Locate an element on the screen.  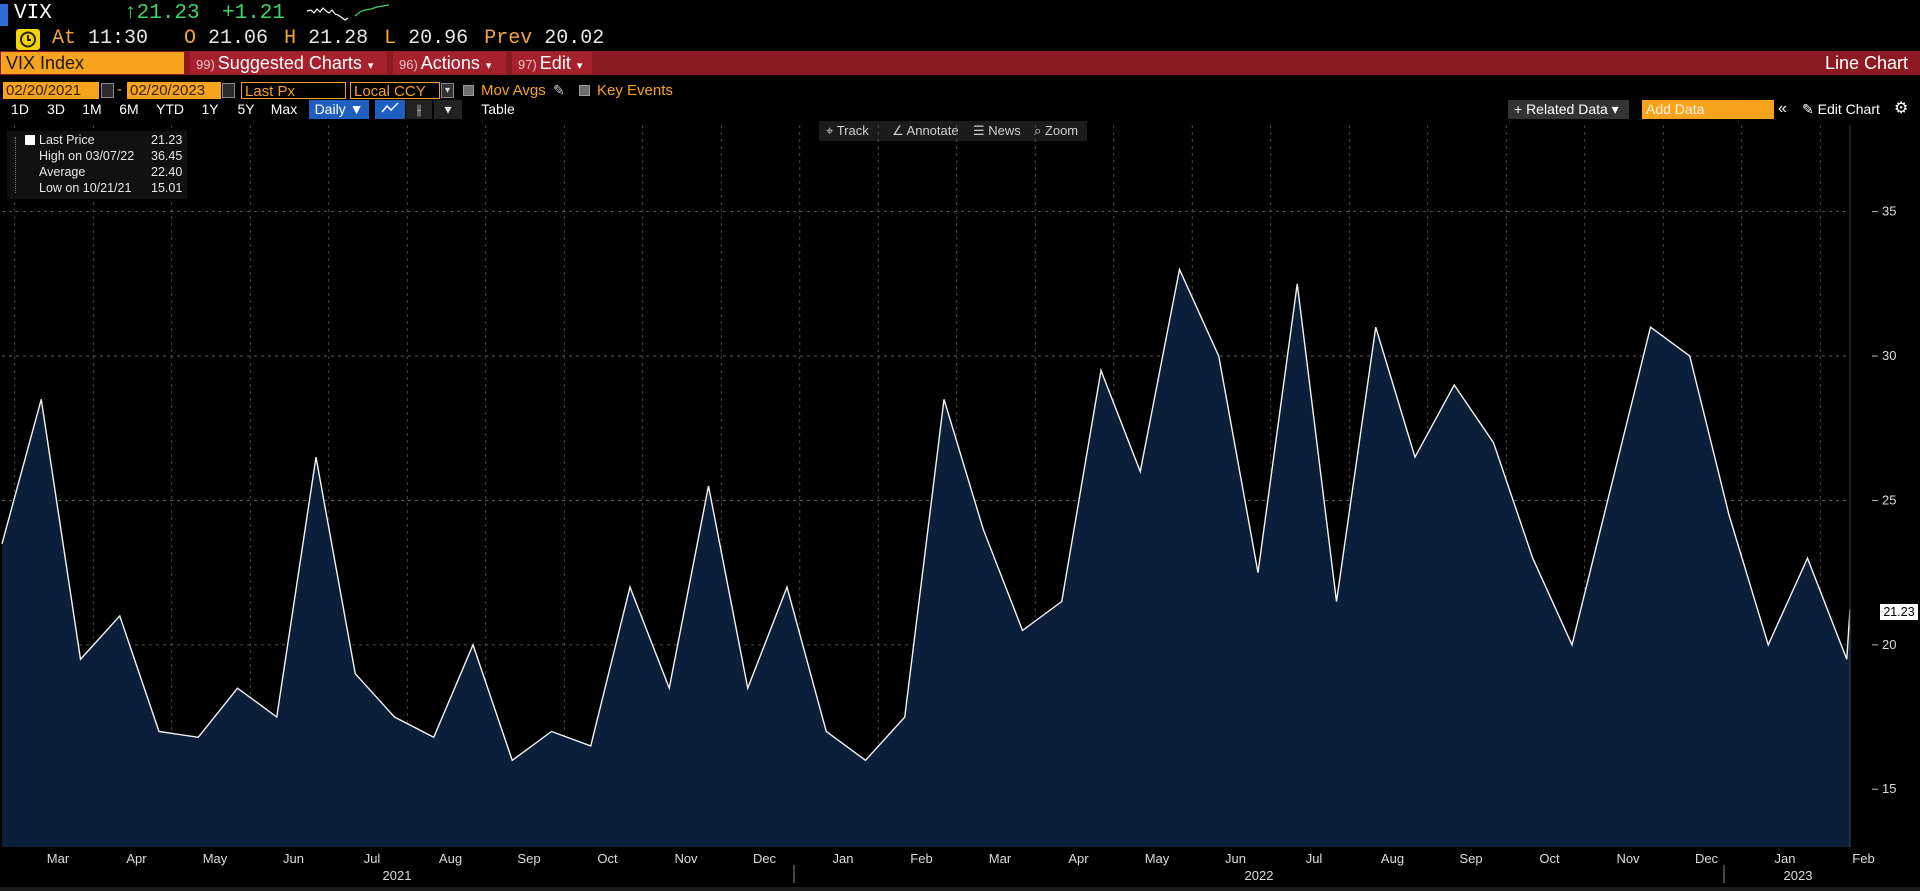
high-label: H is located at coordinates (290, 38).